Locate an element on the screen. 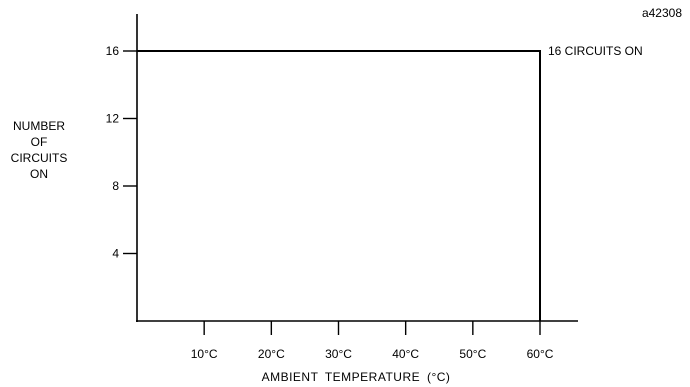 Image resolution: width=690 pixels, height=387 pixels. x-tick-label: 40°C is located at coordinates (405, 354).